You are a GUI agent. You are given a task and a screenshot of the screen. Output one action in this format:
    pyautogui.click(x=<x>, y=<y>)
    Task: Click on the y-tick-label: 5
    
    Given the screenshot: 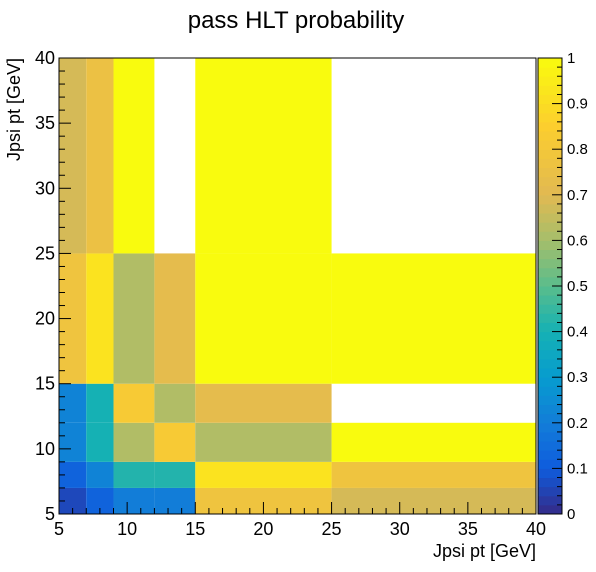 What is the action you would take?
    pyautogui.click(x=50, y=514)
    